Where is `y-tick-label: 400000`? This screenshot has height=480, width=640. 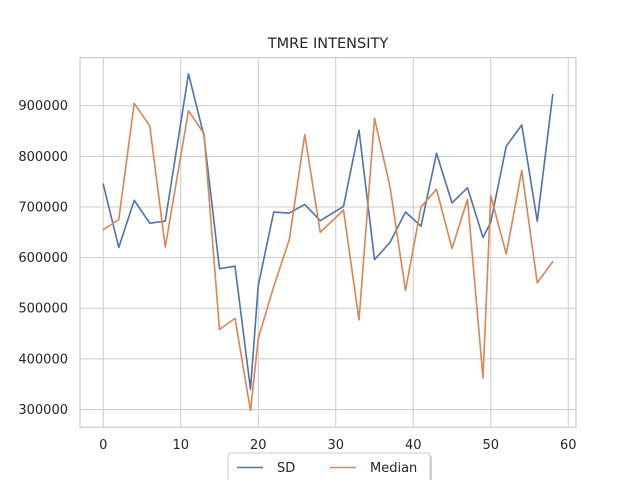 y-tick-label: 400000 is located at coordinates (43, 359).